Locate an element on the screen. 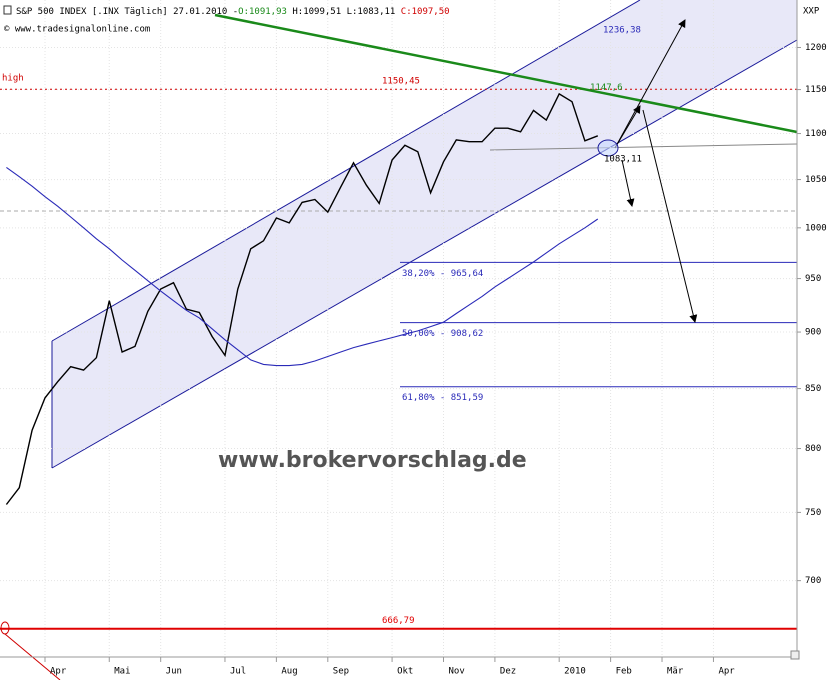 The width and height of the screenshot is (840, 680). corner-label: XXP is located at coordinates (811, 12).